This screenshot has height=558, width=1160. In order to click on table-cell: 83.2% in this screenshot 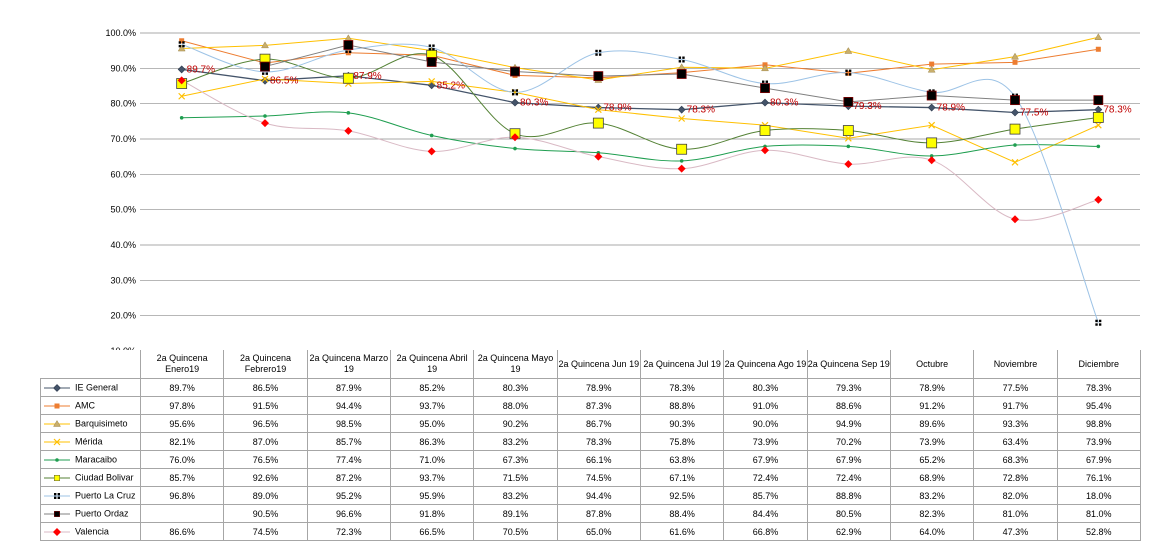, I will do `click(932, 495)`.